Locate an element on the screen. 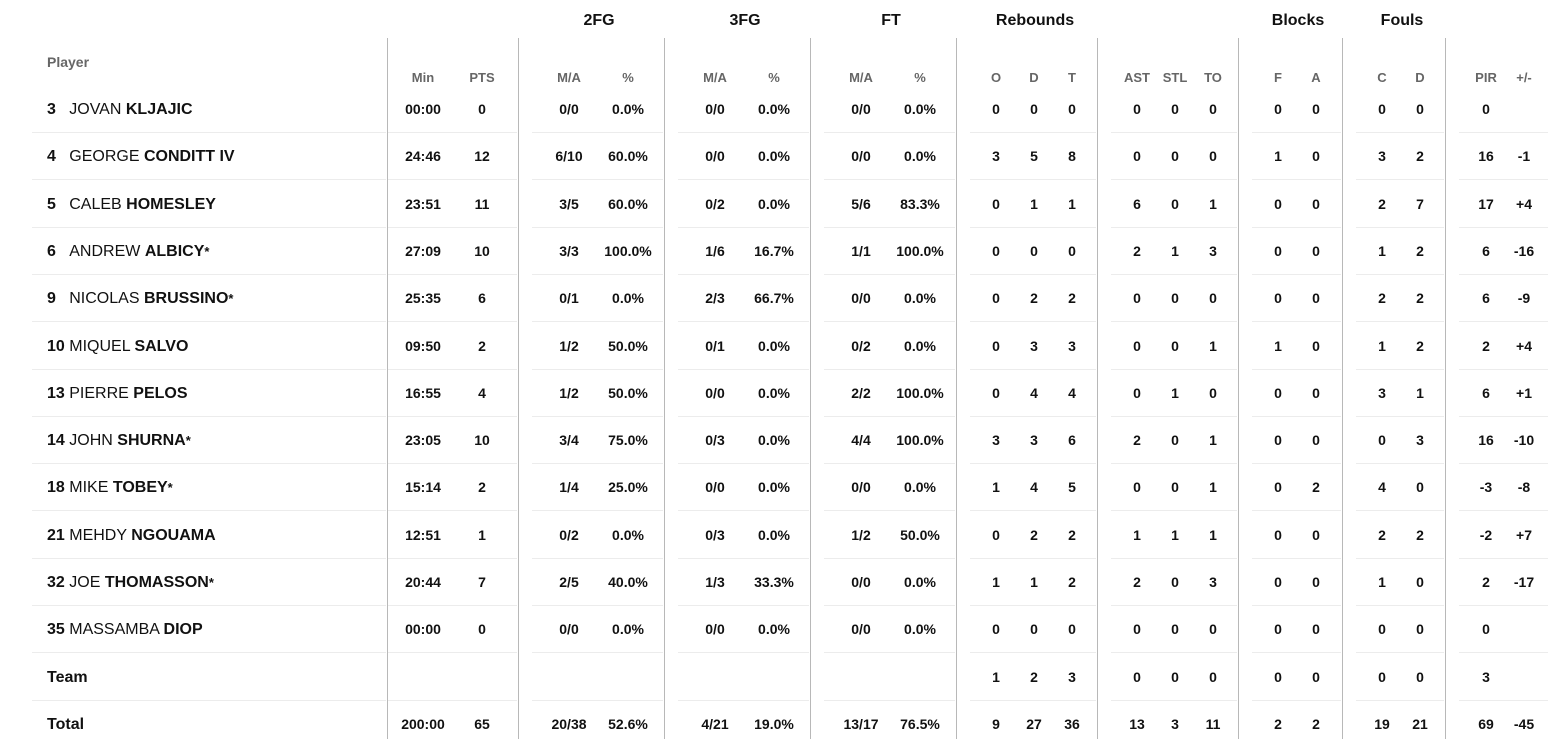  jersey-number: 9 is located at coordinates (51, 298).